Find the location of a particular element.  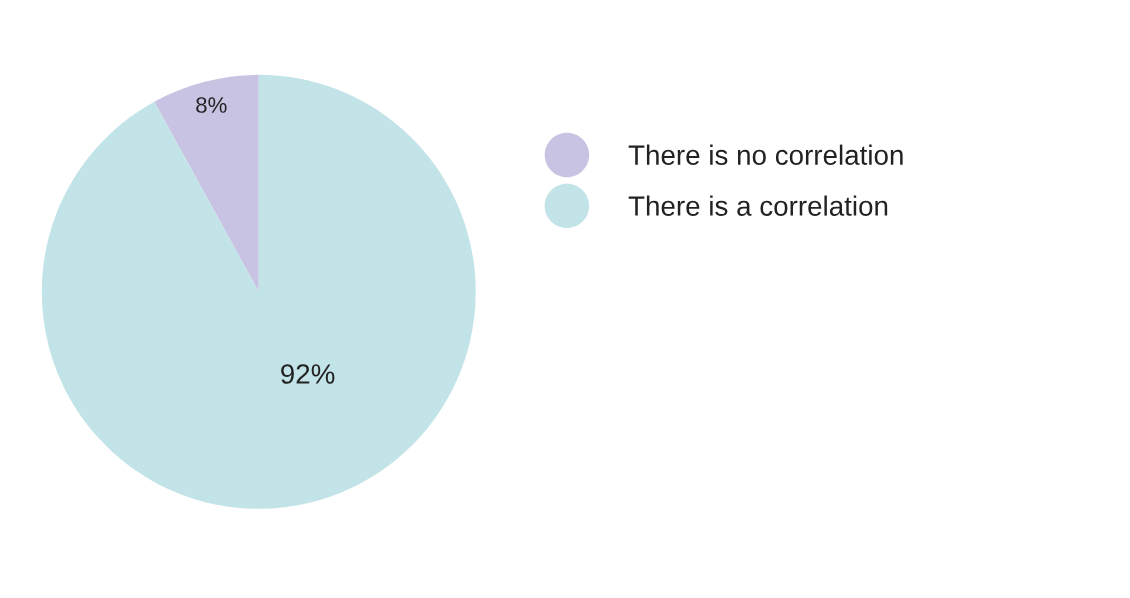

data-label: 8% is located at coordinates (211, 105).